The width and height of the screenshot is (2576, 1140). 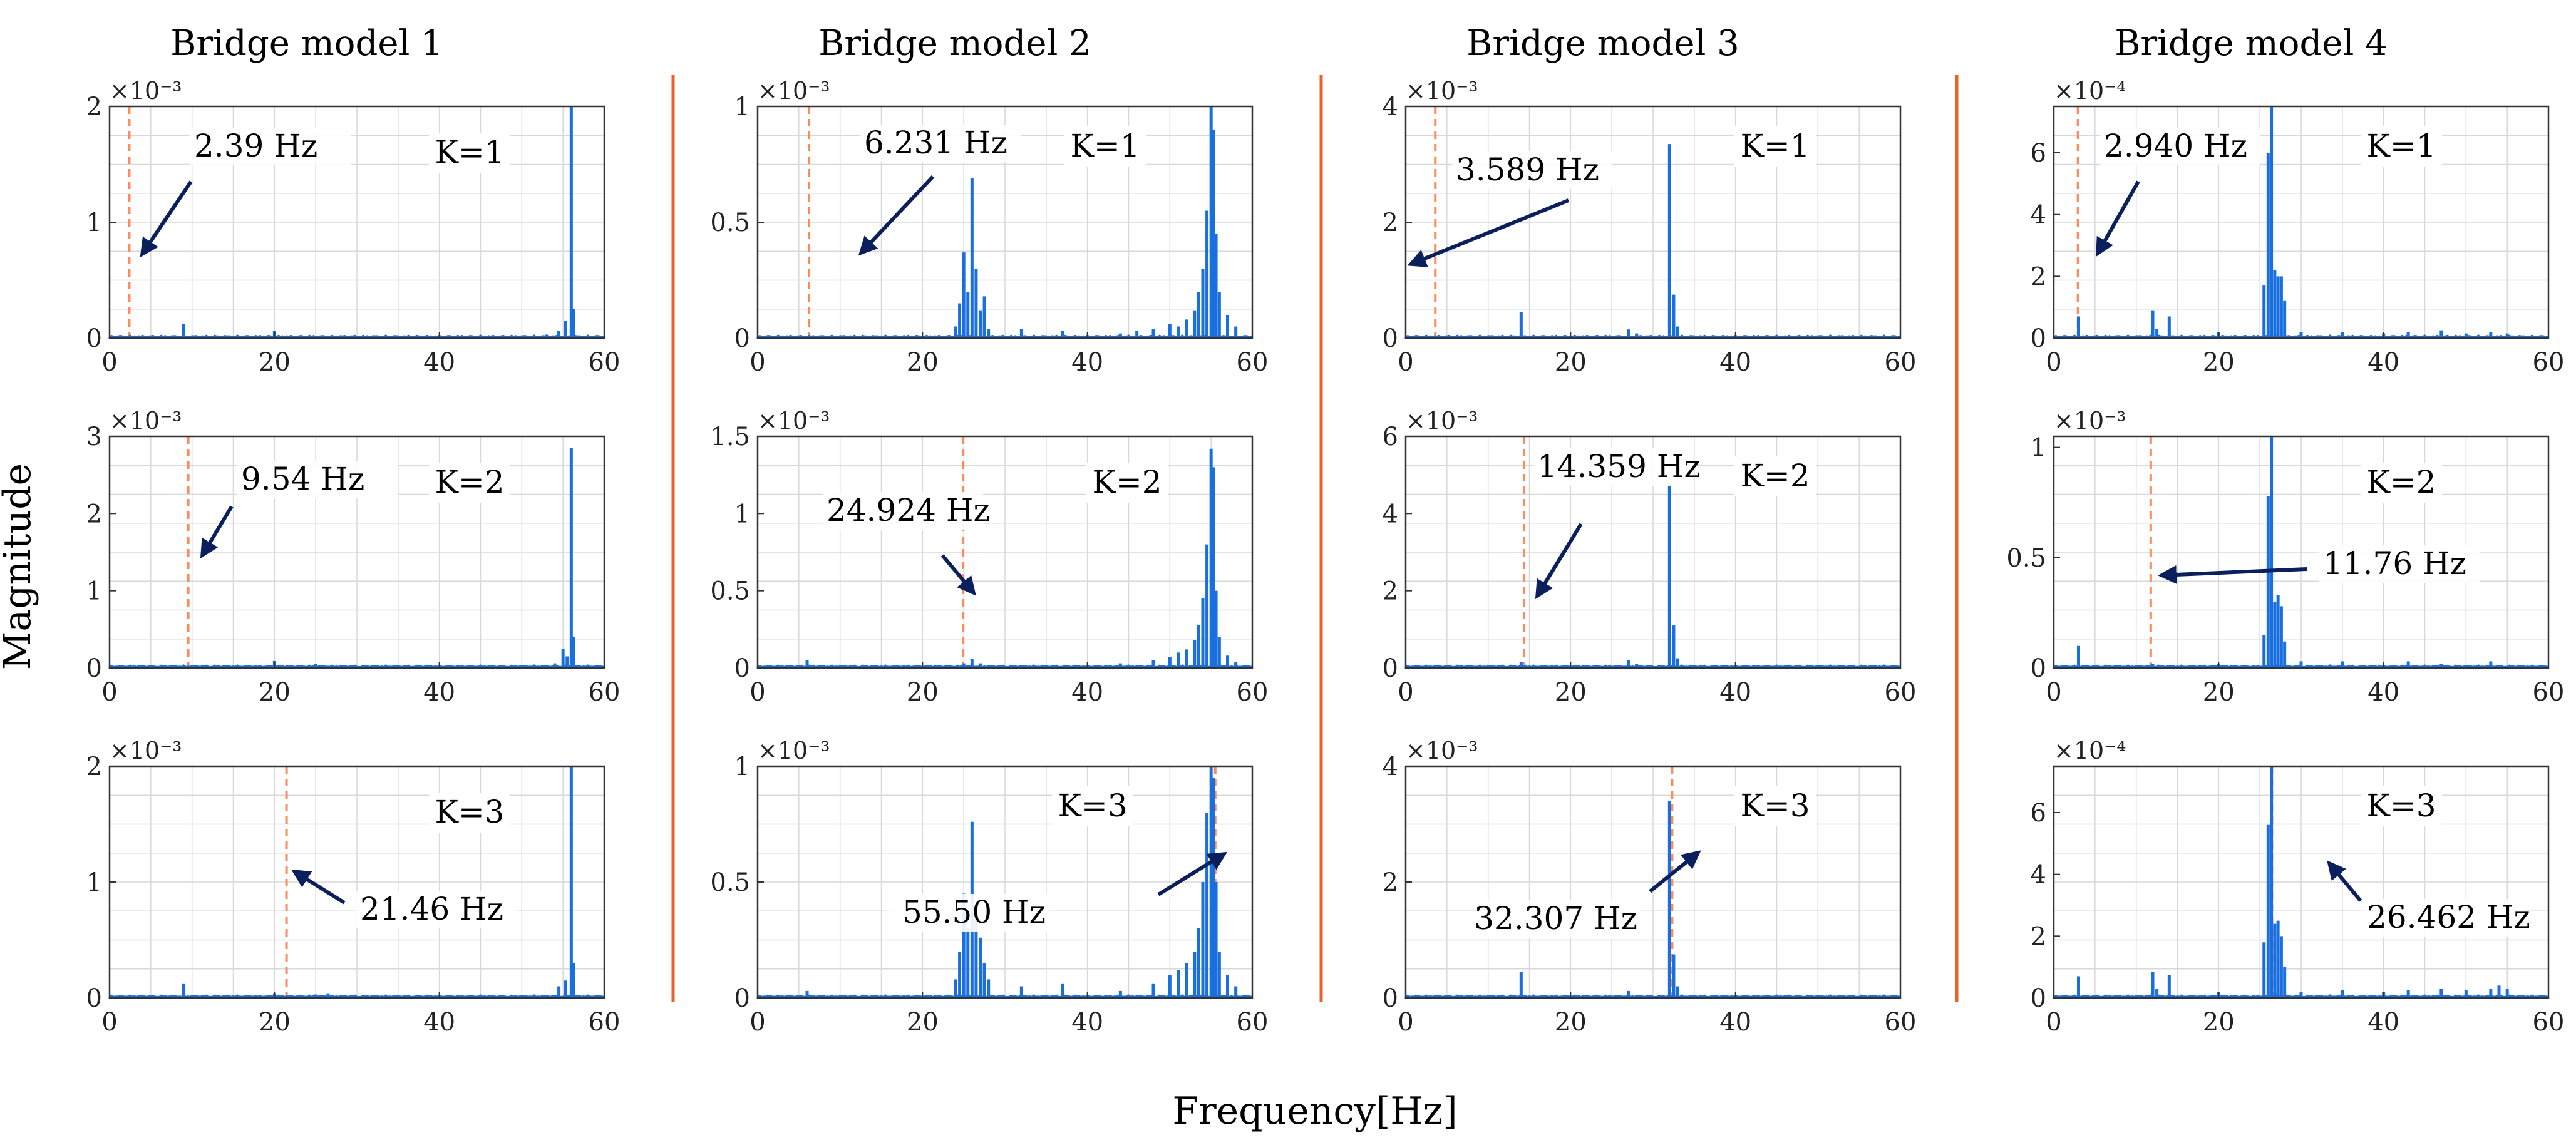 What do you see at coordinates (742, 766) in the screenshot?
I see `y-tick-label: 1` at bounding box center [742, 766].